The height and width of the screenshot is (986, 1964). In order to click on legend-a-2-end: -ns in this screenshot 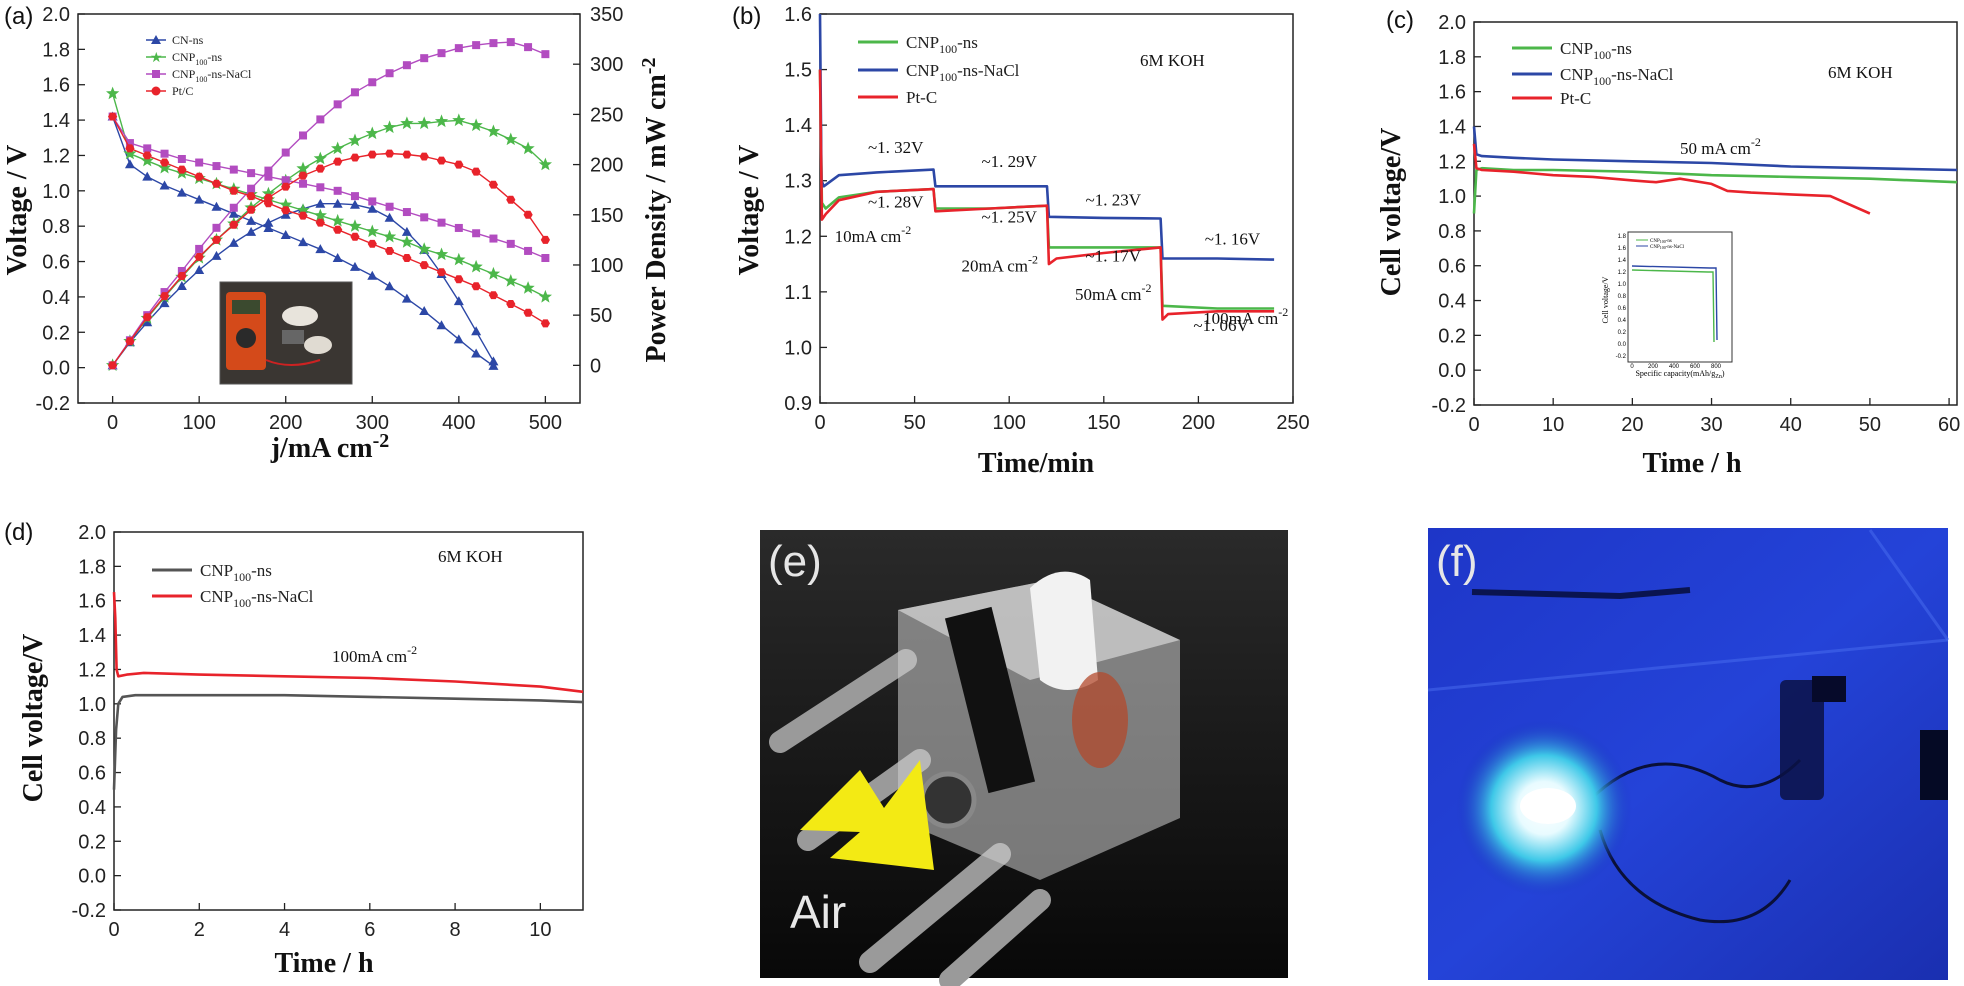, I will do `click(214, 57)`.